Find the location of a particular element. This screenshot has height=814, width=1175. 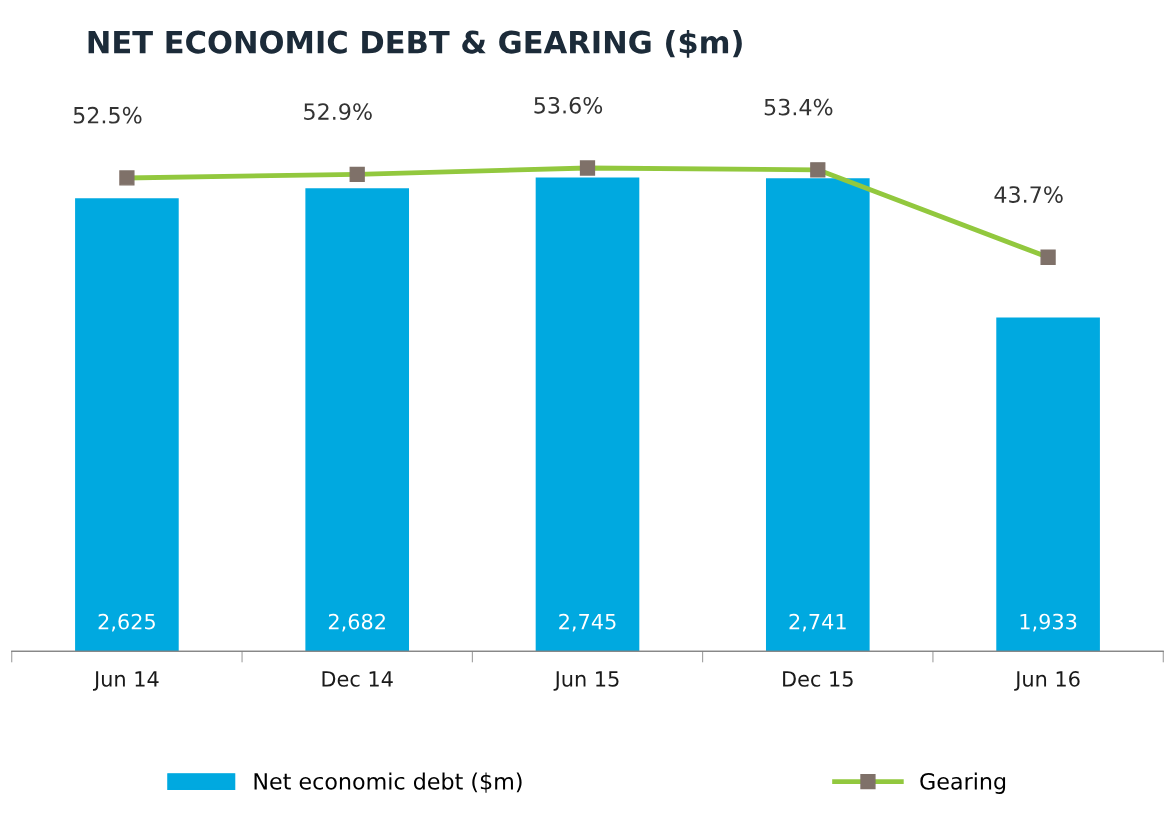

x-tick-label: Jun 16 is located at coordinates (1047, 681).